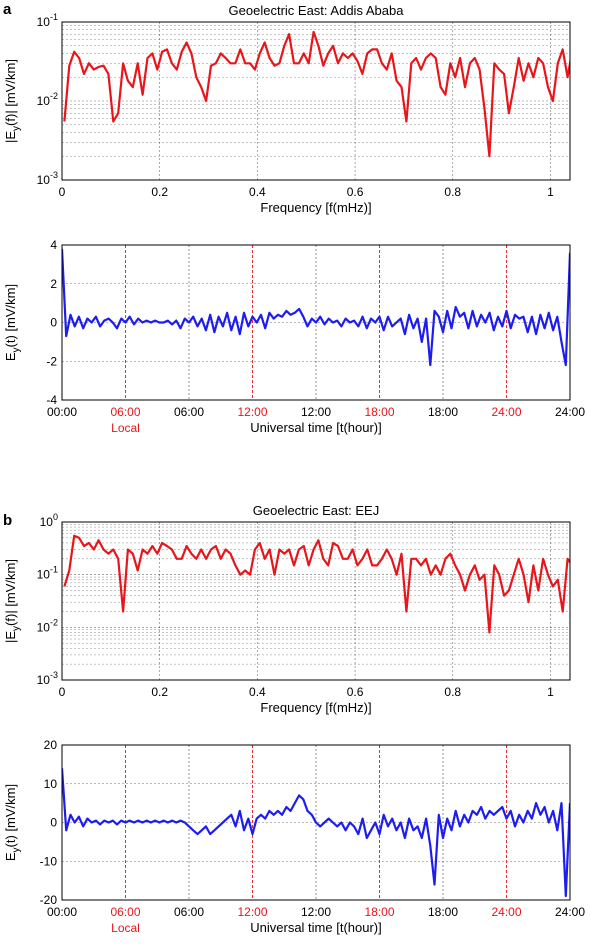 This screenshot has width=590, height=945. Describe the element at coordinates (51, 361) in the screenshot. I see `y-tick-label: -2` at that location.